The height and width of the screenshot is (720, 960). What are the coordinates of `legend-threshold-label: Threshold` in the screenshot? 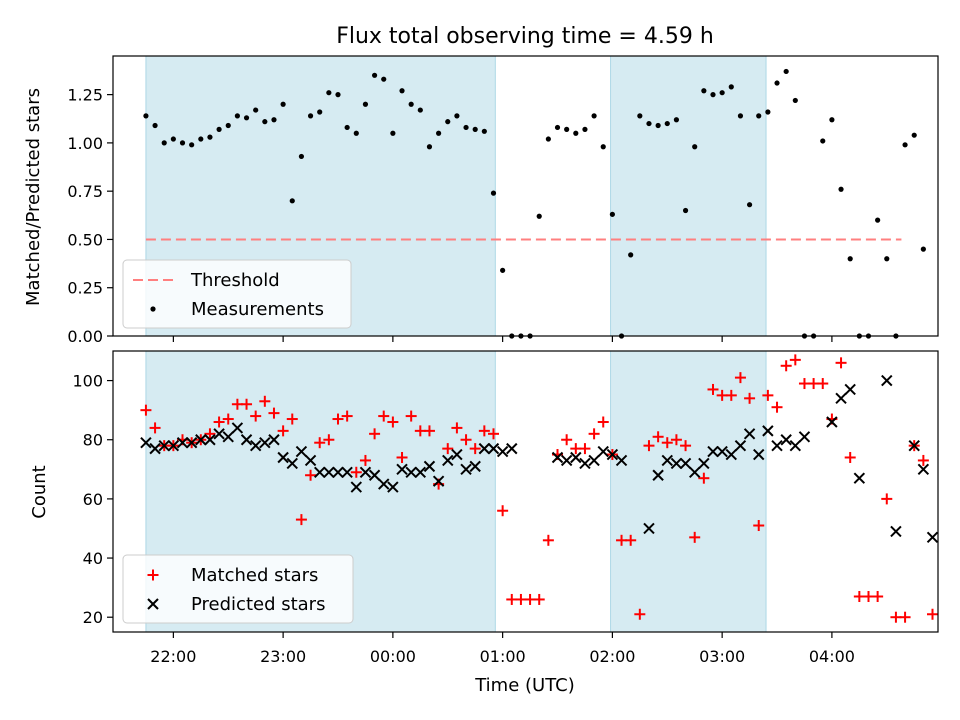 It's located at (235, 280).